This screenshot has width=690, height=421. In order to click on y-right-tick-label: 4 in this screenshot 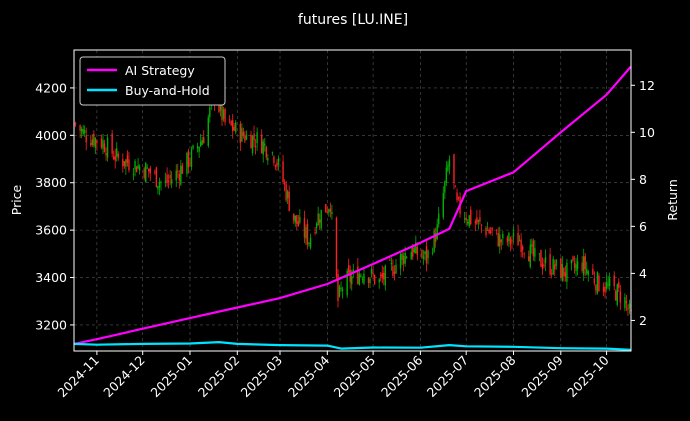, I will do `click(643, 273)`.